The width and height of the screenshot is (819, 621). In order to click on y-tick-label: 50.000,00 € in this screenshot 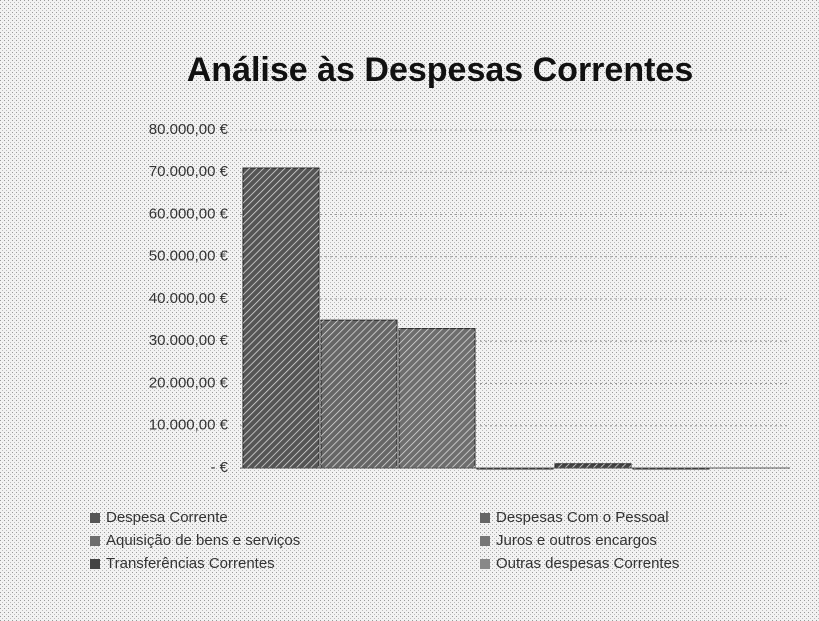, I will do `click(189, 256)`.